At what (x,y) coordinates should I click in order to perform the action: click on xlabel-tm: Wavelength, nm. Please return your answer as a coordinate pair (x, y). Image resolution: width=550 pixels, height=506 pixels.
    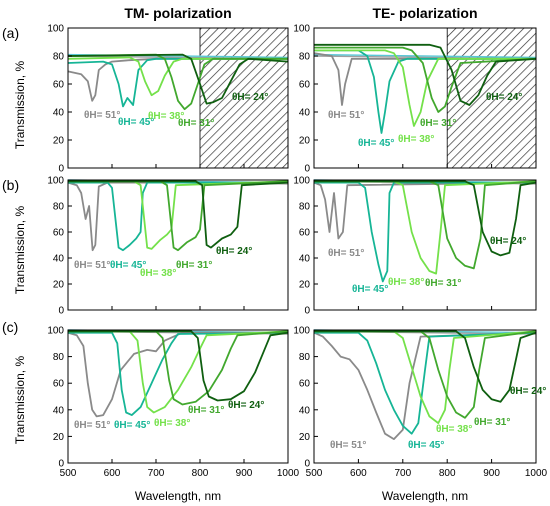
    Looking at the image, I should click on (178, 496).